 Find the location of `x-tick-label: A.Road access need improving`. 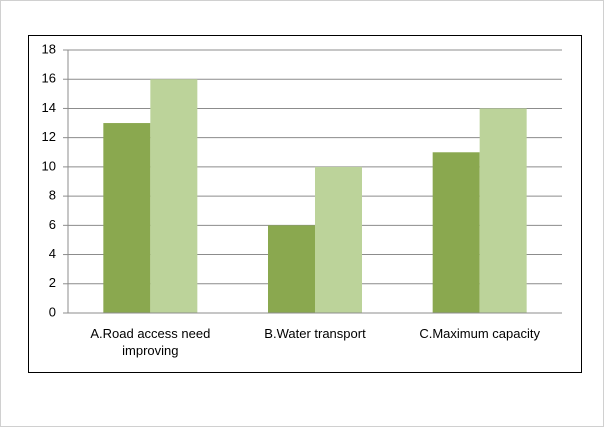

x-tick-label: A.Road access need improving is located at coordinates (150, 342).